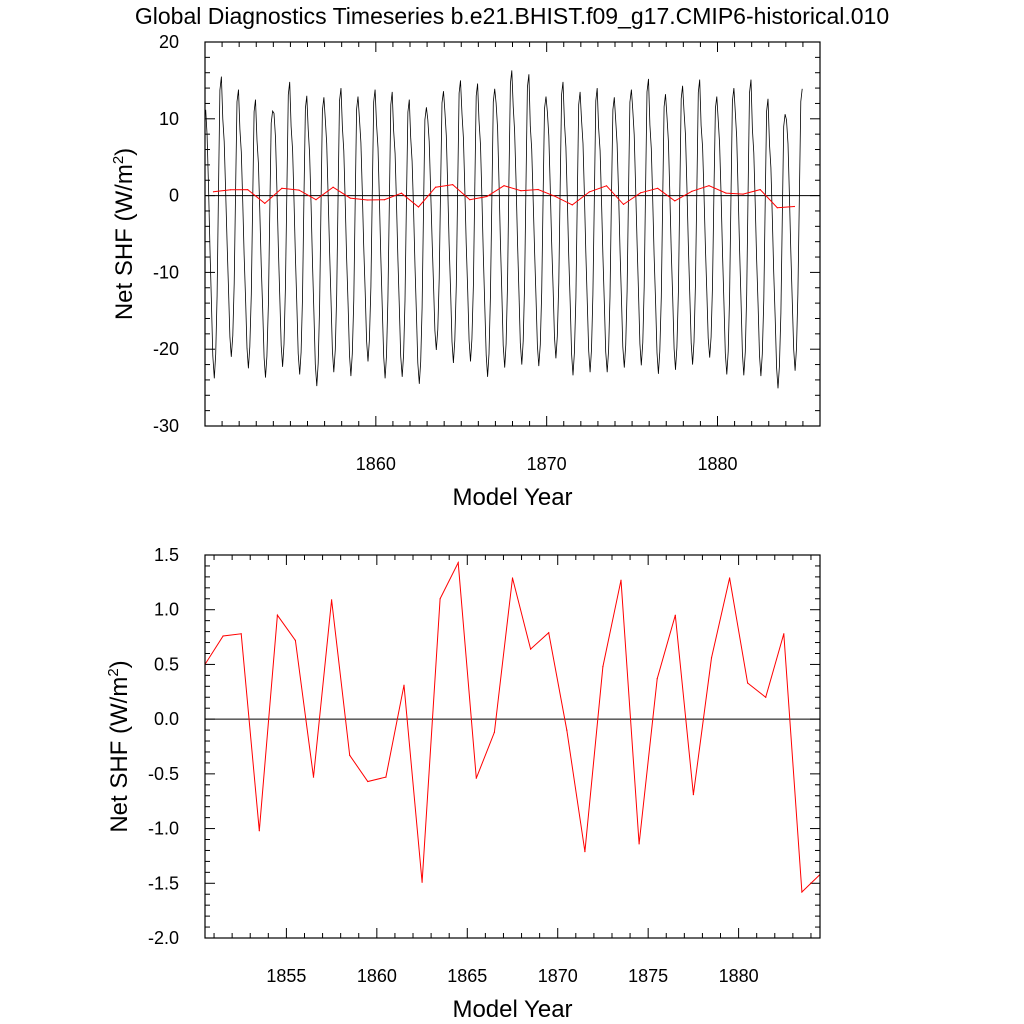 The height and width of the screenshot is (1024, 1024). Describe the element at coordinates (166, 272) in the screenshot. I see `y-tick-label: -10` at that location.